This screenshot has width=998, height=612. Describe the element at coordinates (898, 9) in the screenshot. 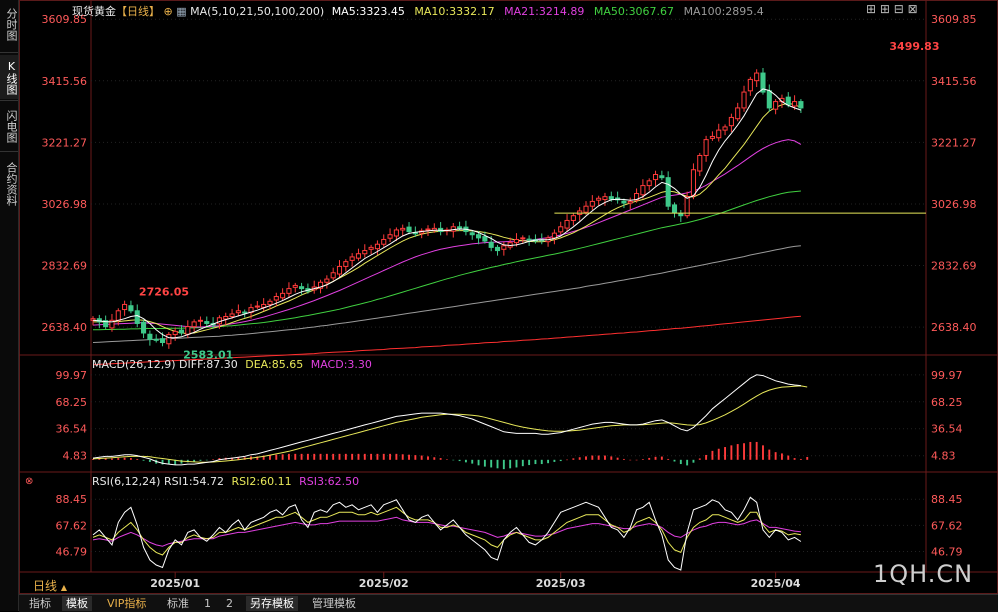

I see `zoom-out-icon: ⊟` at that location.